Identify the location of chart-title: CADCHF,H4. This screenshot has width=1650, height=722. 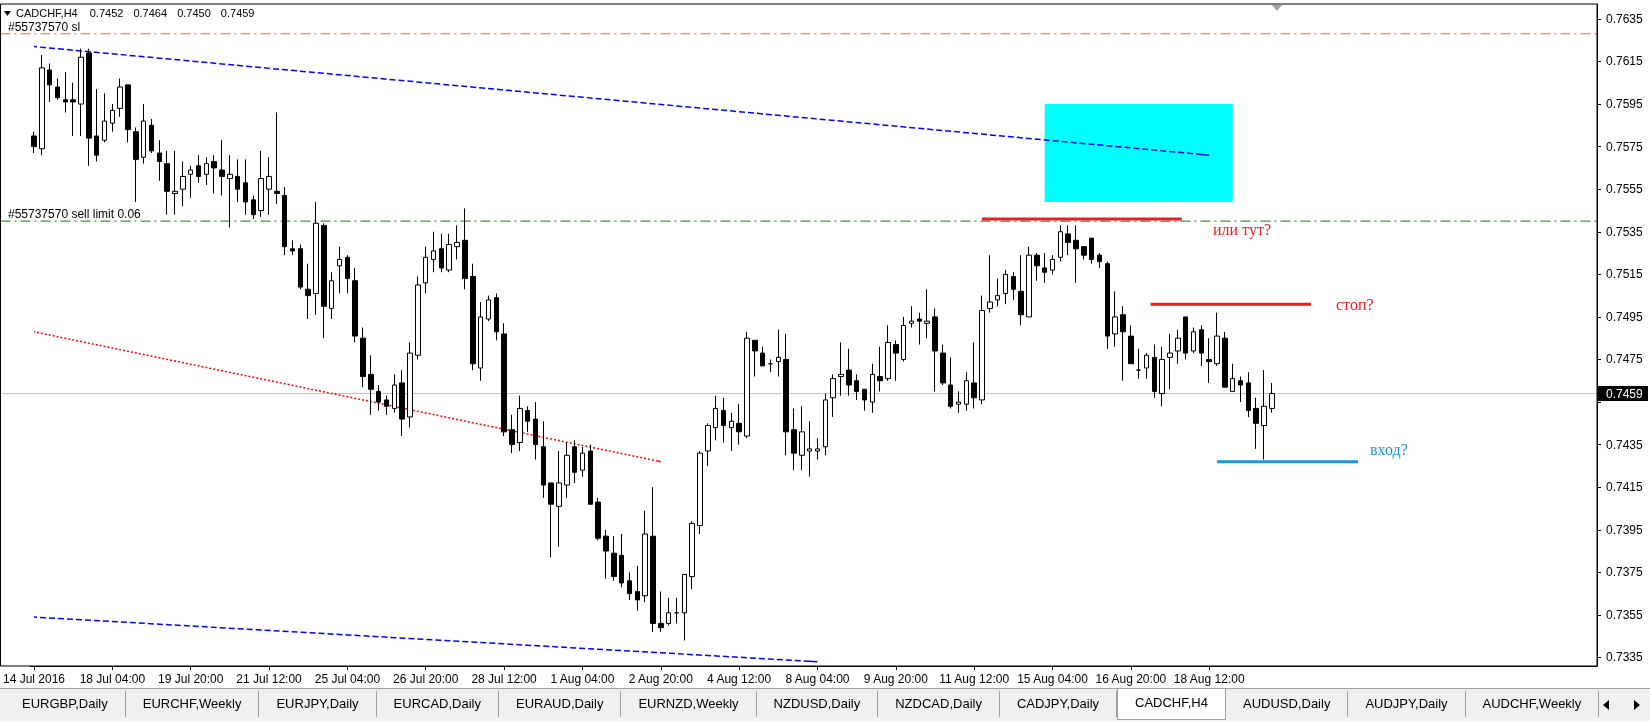
(47, 13).